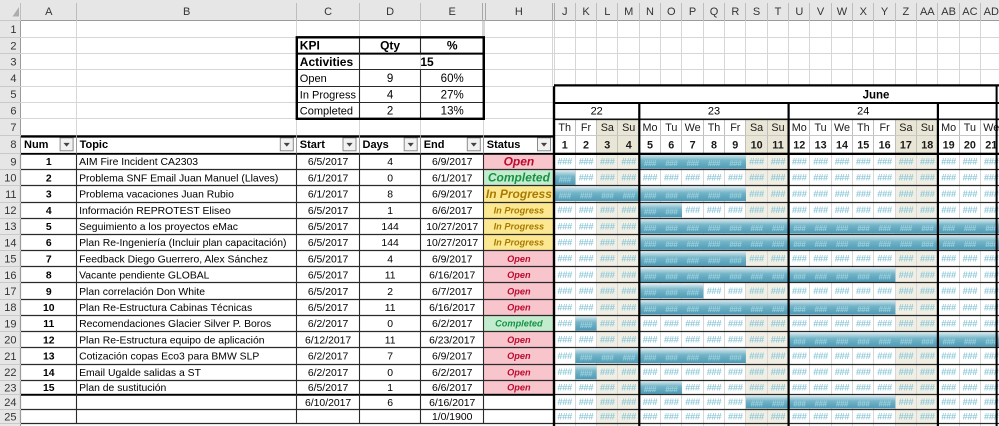  Describe the element at coordinates (607, 128) in the screenshot. I see `svg-text: Sa` at that location.